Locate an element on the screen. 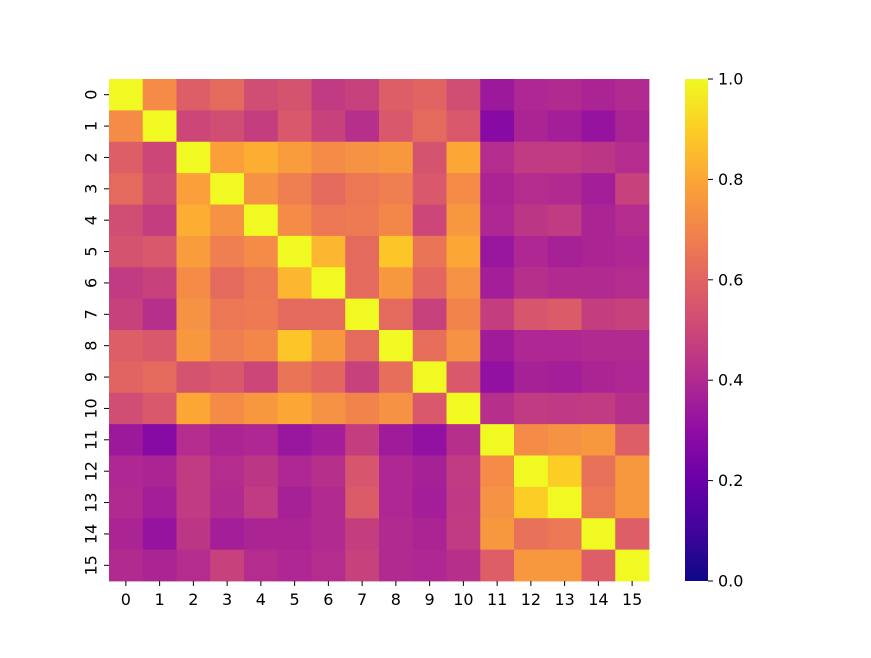  y-tick-label-3: 3 is located at coordinates (91, 189).